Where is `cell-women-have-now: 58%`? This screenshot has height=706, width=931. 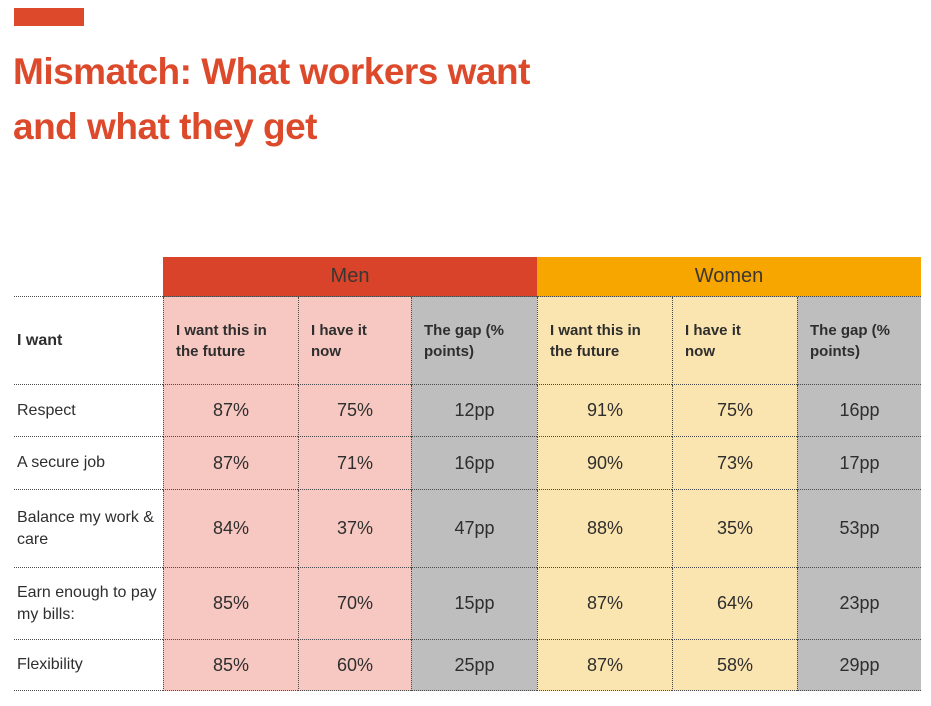
cell-women-have-now: 58% is located at coordinates (734, 665).